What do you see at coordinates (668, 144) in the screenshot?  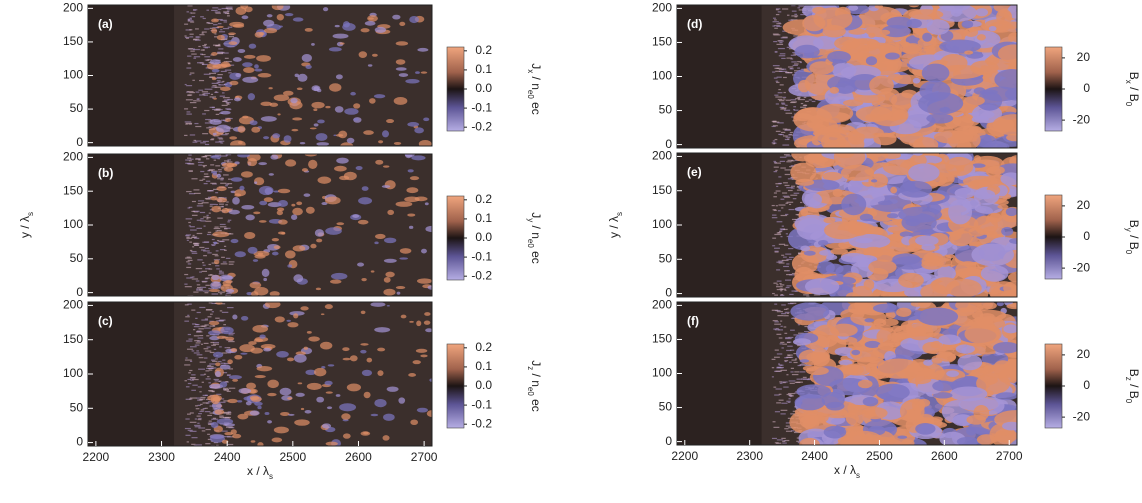 I see `y-tick-label: 0` at bounding box center [668, 144].